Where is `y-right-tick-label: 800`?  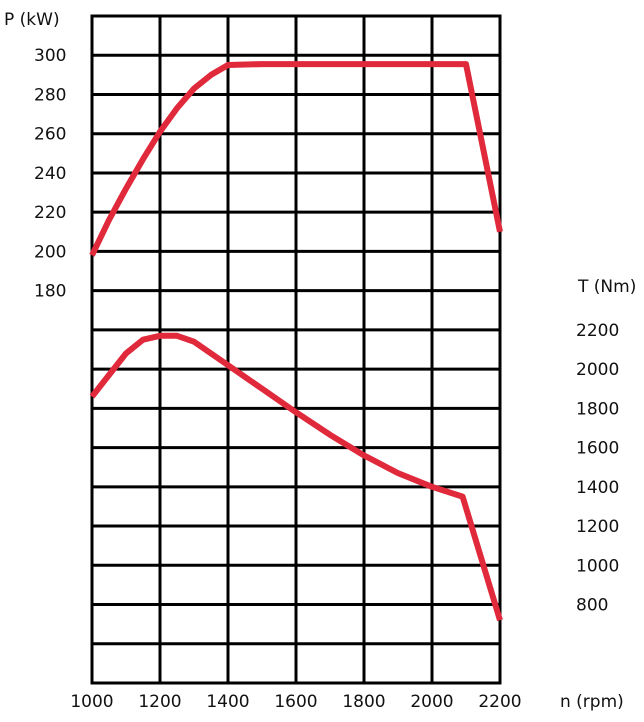
y-right-tick-label: 800 is located at coordinates (592, 606).